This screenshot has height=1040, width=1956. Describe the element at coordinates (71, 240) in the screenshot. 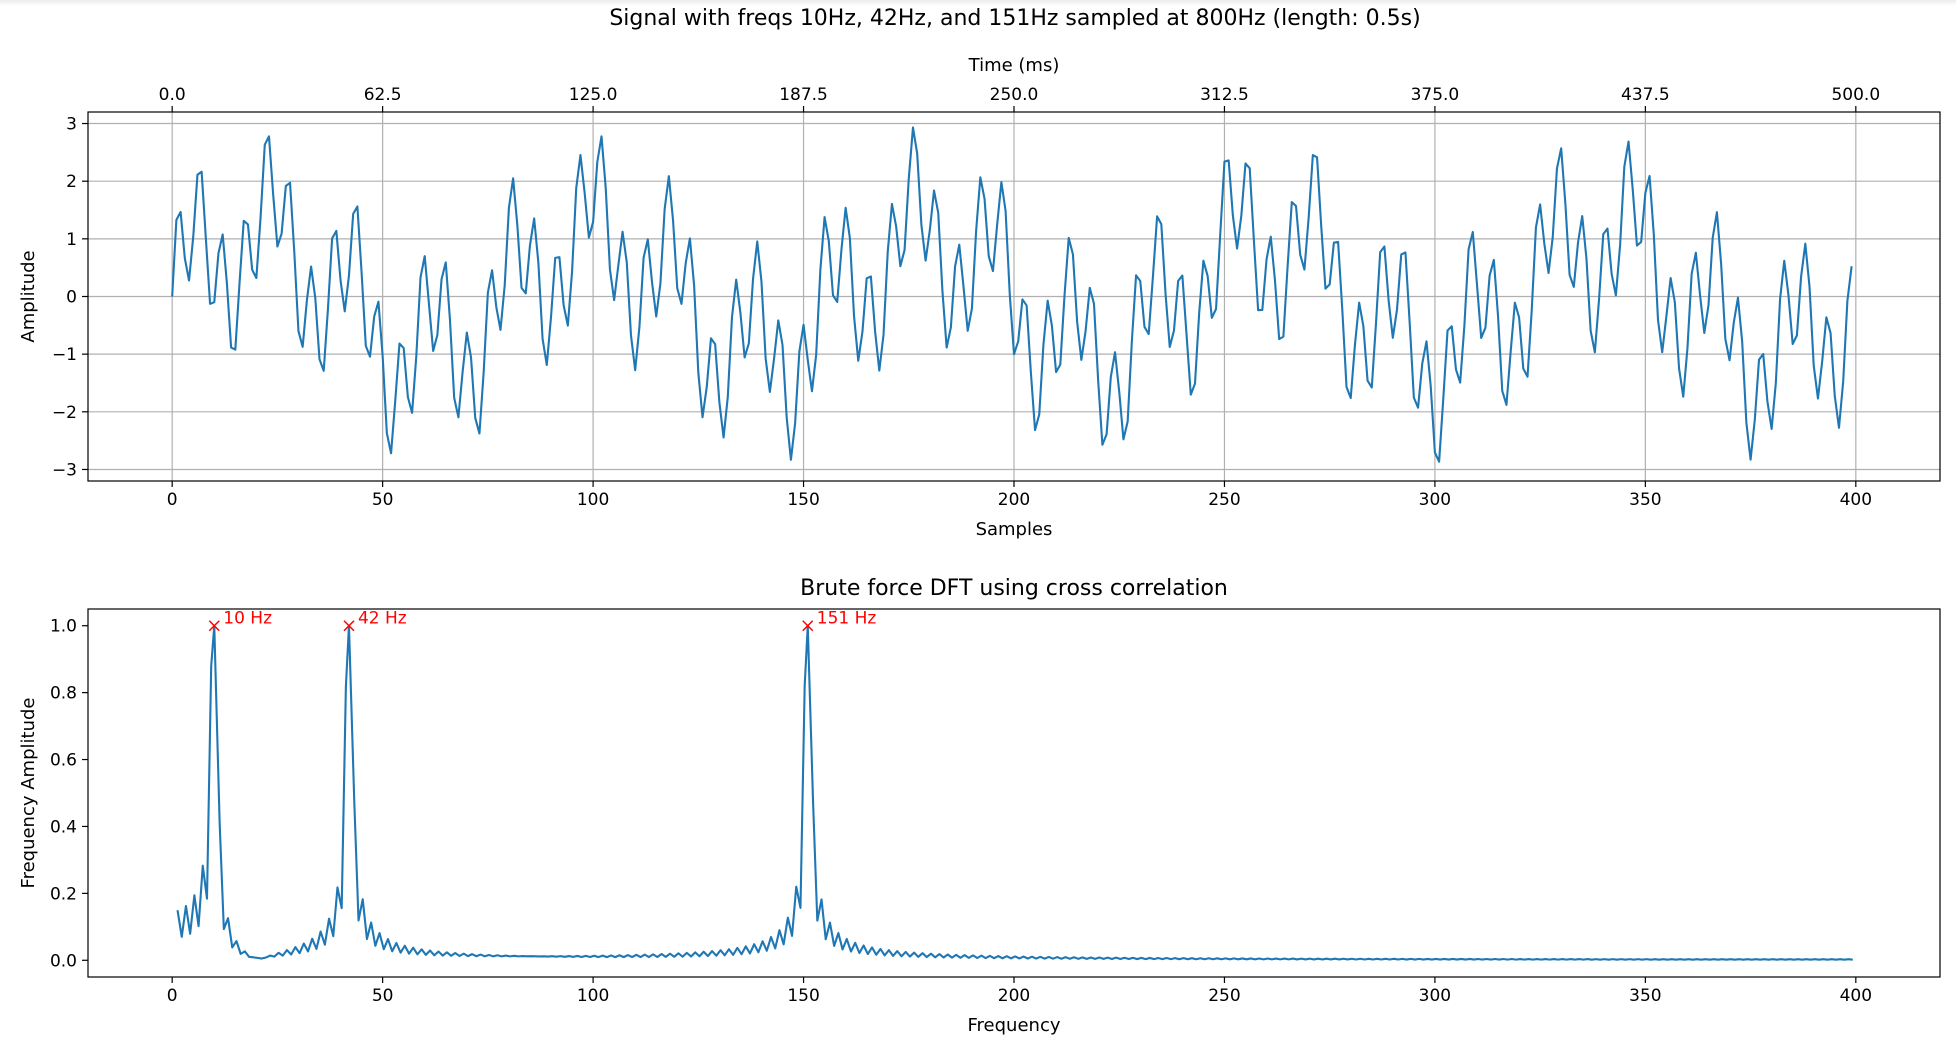

I see `y-tick-label-4: 1` at that location.